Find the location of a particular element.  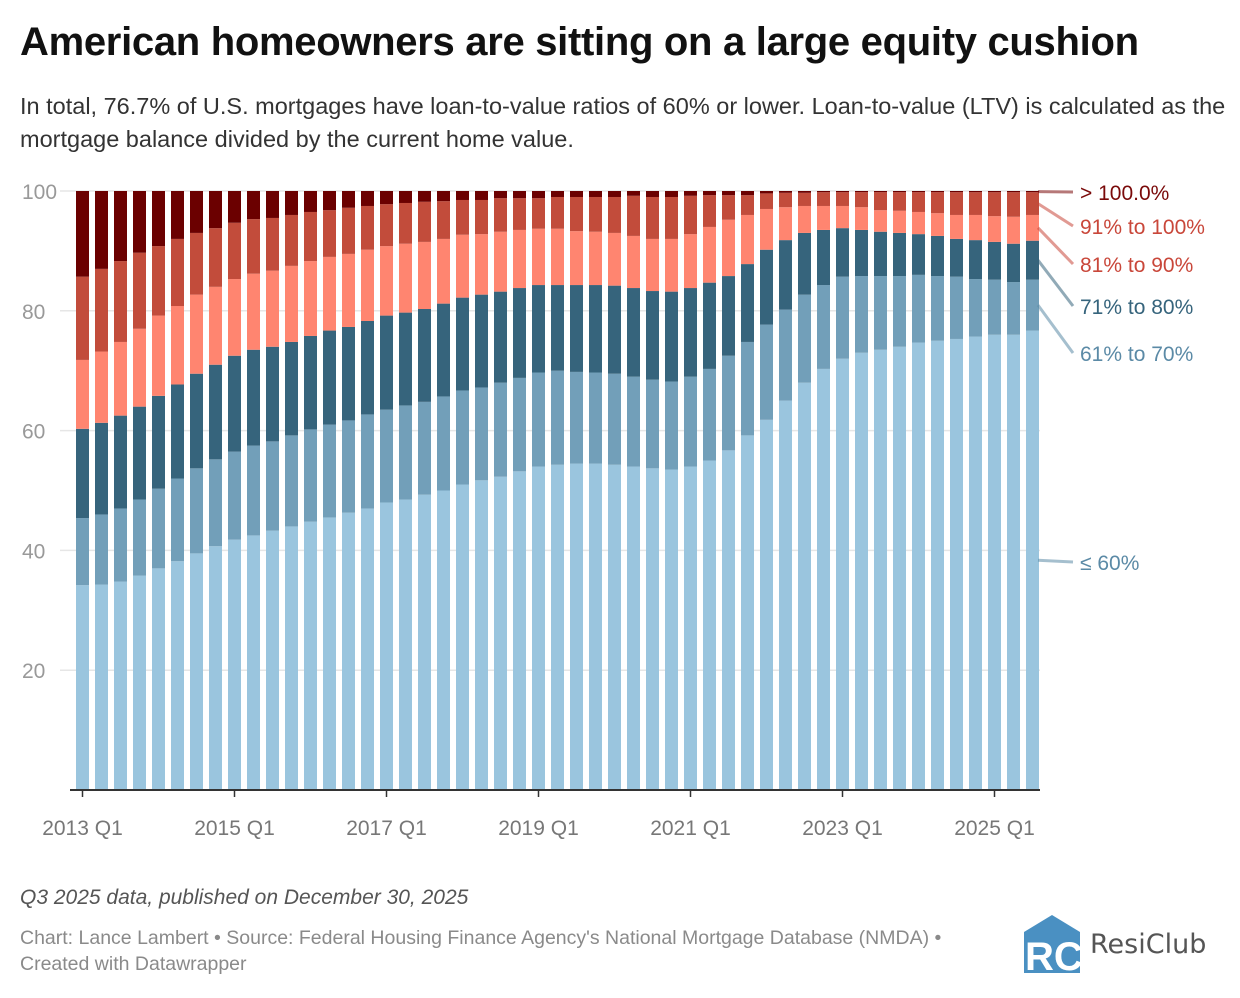

svg-text: RC is located at coordinates (1052, 954).